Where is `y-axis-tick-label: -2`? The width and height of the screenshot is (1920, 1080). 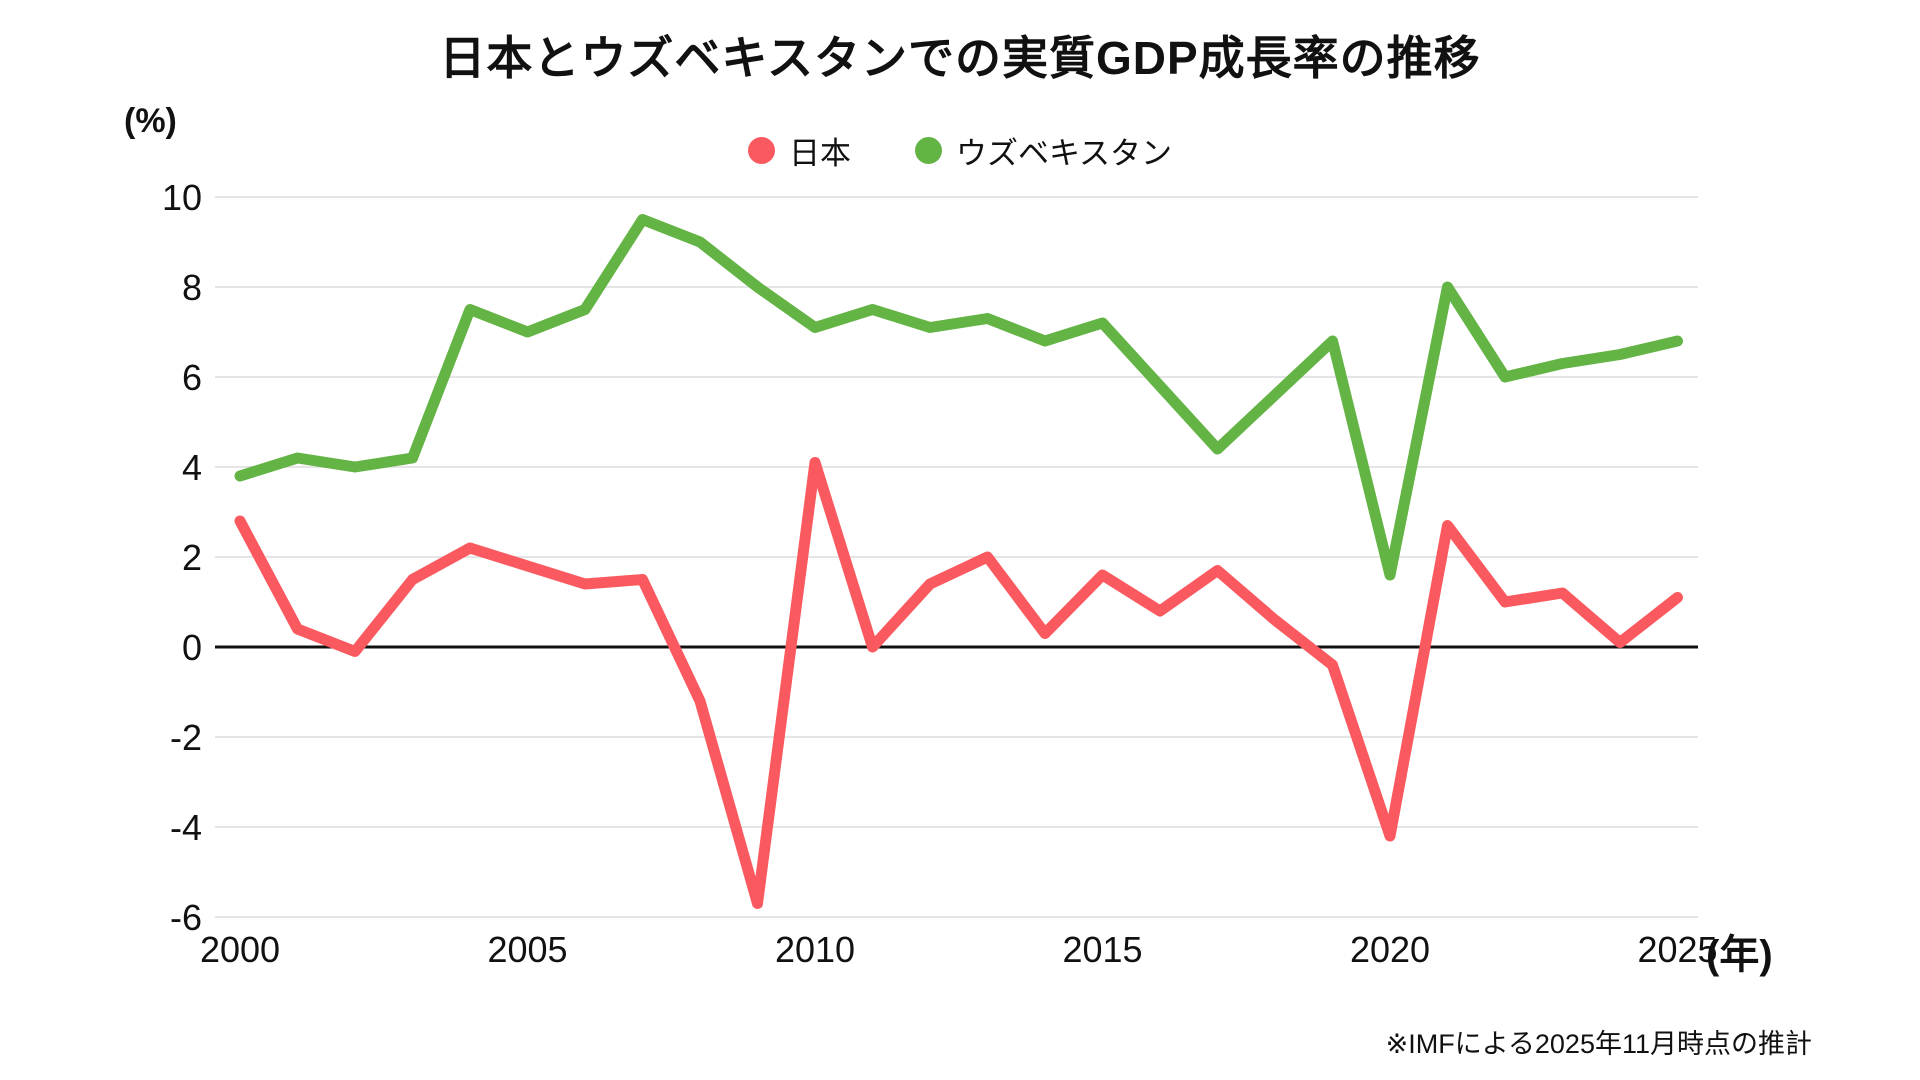
y-axis-tick-label: -2 is located at coordinates (186, 737).